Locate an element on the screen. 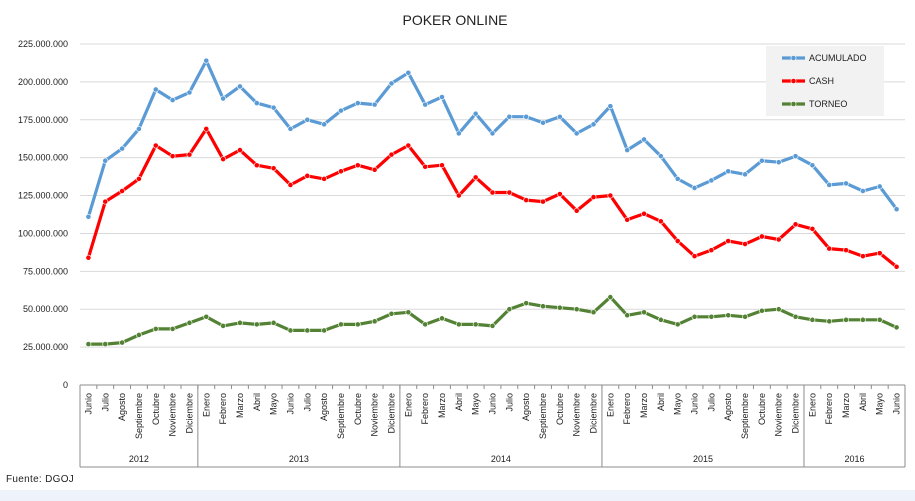 Image resolution: width=915 pixels, height=501 pixels. year-label: 2012 is located at coordinates (139, 459).